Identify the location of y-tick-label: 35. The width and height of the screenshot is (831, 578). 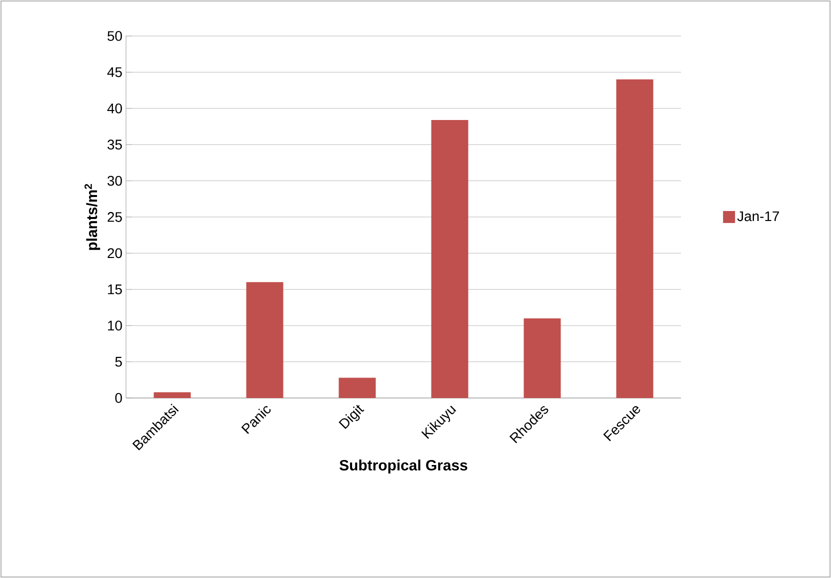
(115, 145).